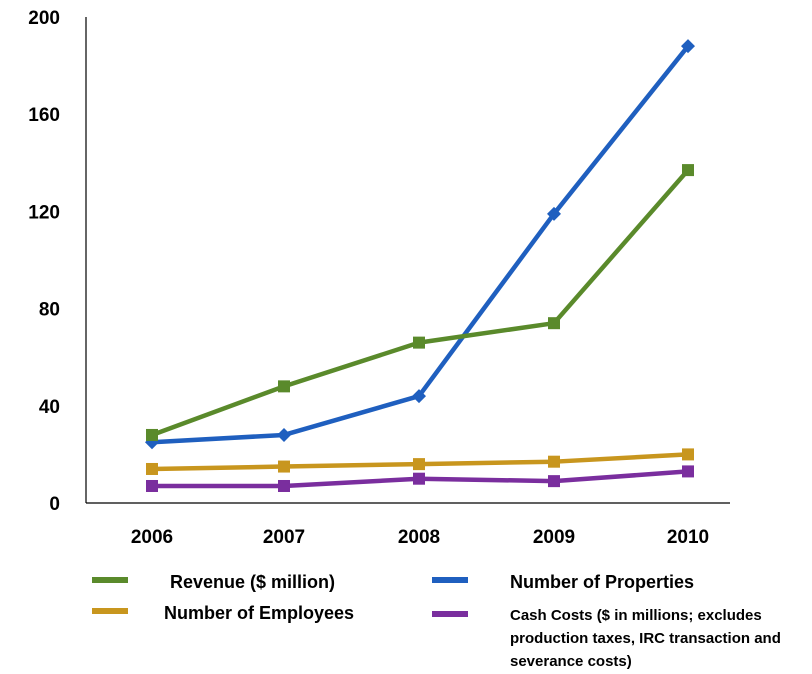 This screenshot has width=812, height=674. I want to click on y-tick-label: 160, so click(44, 115).